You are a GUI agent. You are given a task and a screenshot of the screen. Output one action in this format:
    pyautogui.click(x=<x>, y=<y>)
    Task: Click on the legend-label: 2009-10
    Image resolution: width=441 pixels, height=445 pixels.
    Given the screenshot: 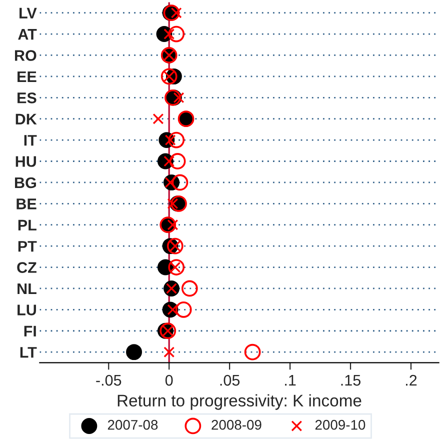 What is the action you would take?
    pyautogui.click(x=340, y=425)
    